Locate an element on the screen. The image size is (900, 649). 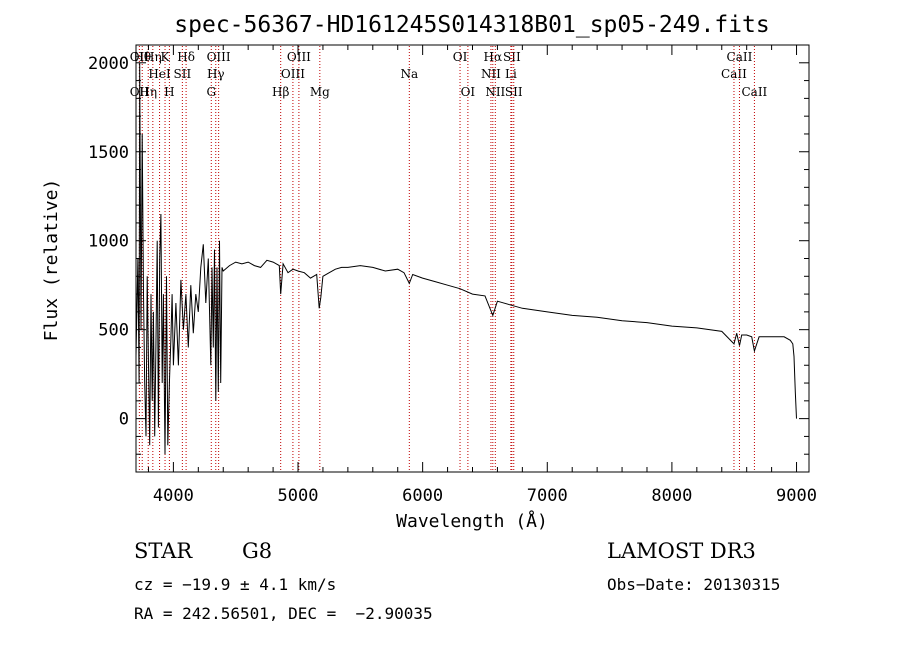
line-marker-label: Li is located at coordinates (511, 74).